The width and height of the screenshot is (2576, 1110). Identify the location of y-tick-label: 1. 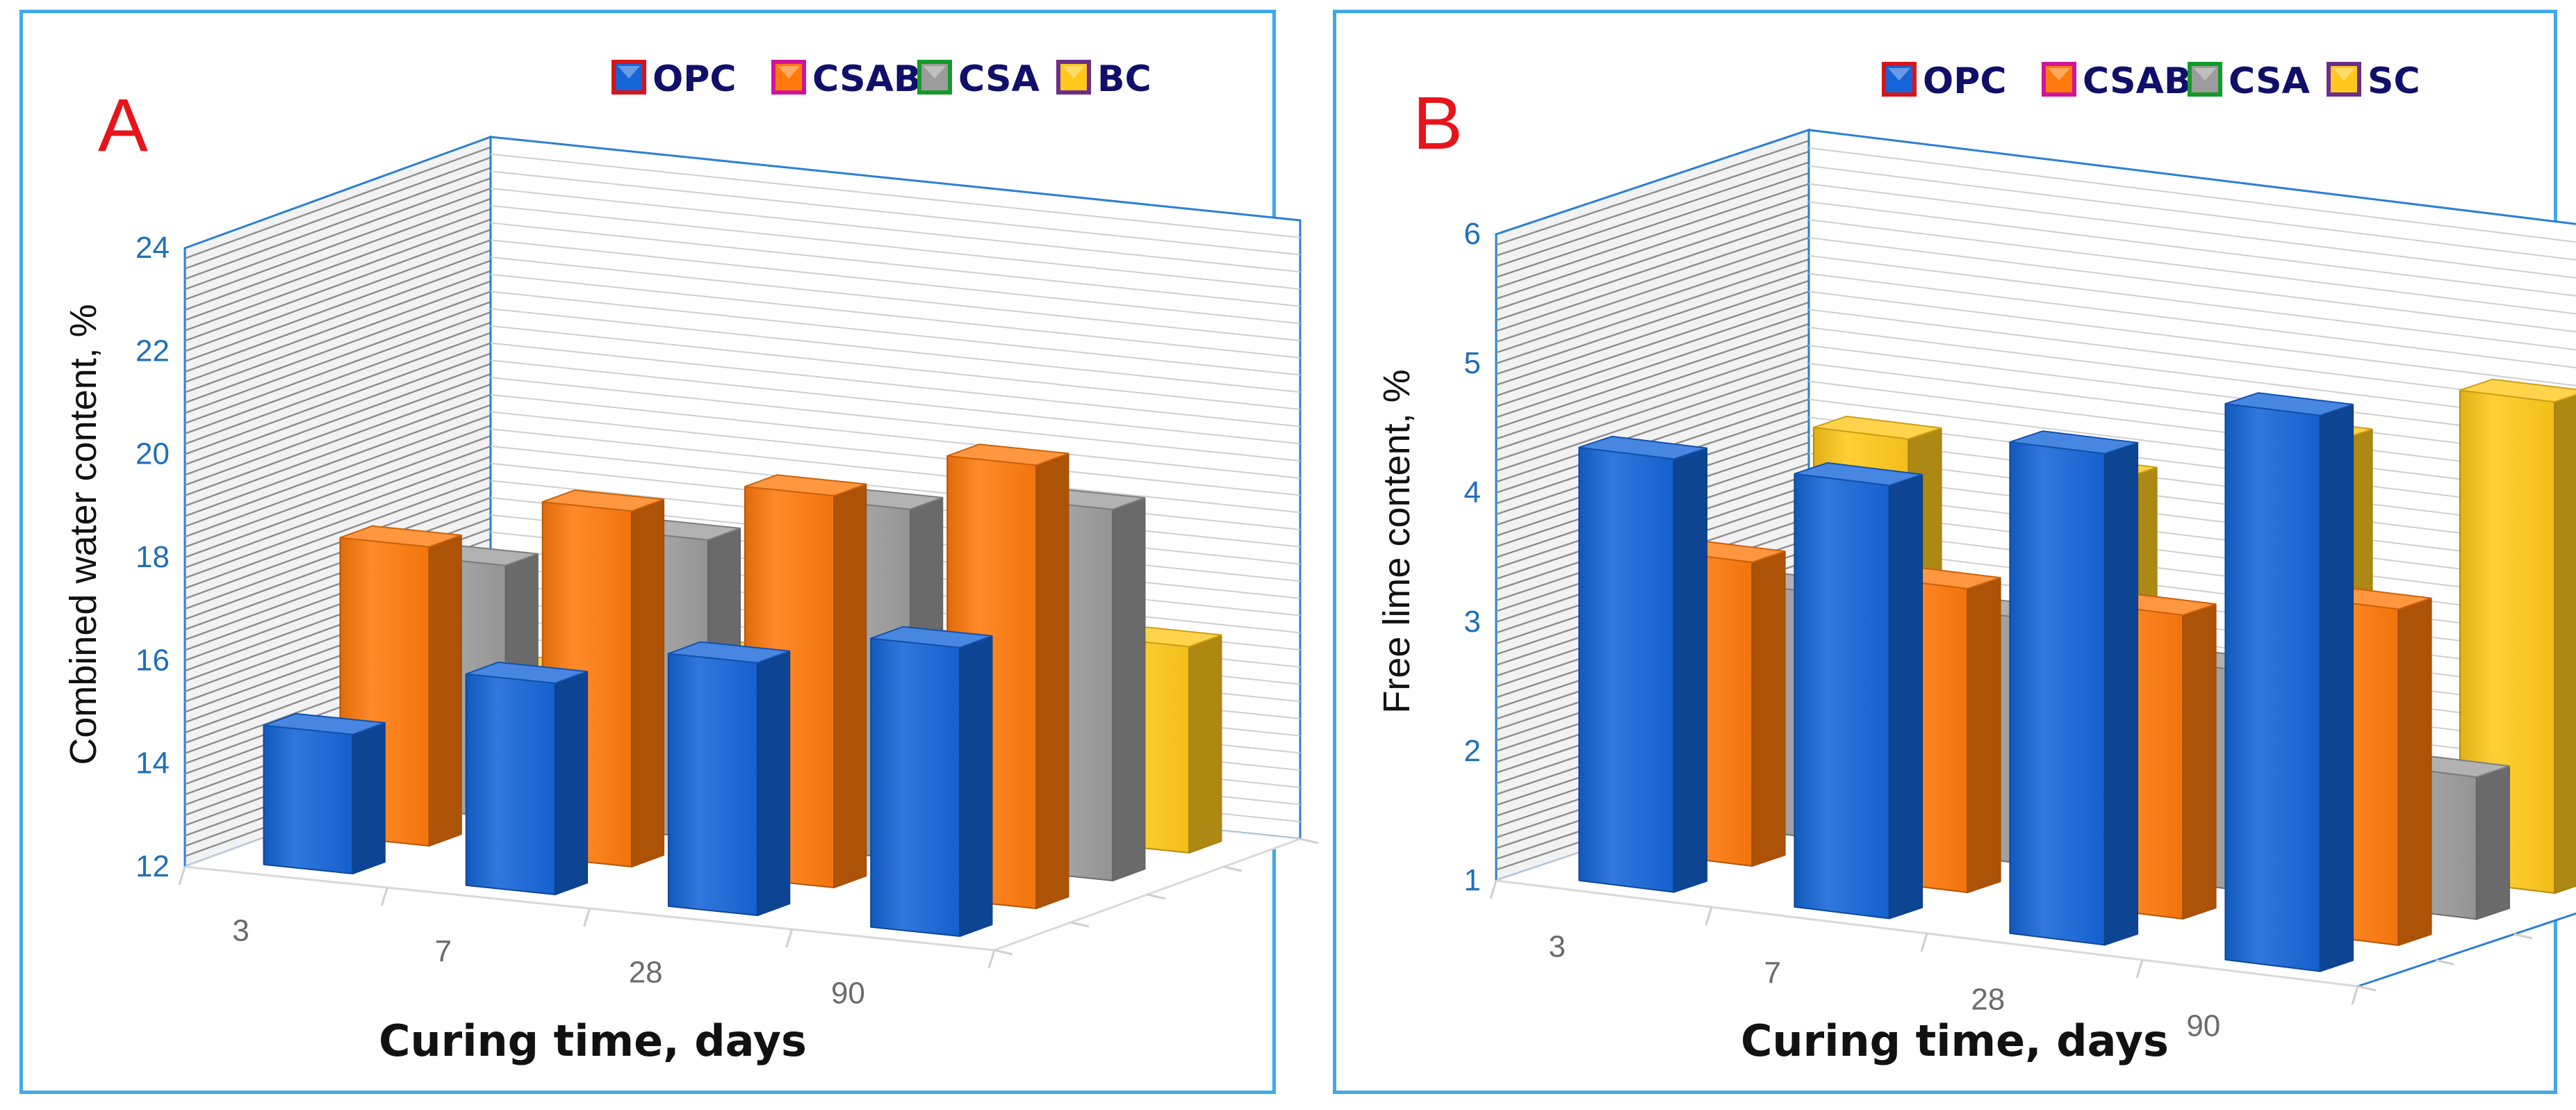
(1472, 880).